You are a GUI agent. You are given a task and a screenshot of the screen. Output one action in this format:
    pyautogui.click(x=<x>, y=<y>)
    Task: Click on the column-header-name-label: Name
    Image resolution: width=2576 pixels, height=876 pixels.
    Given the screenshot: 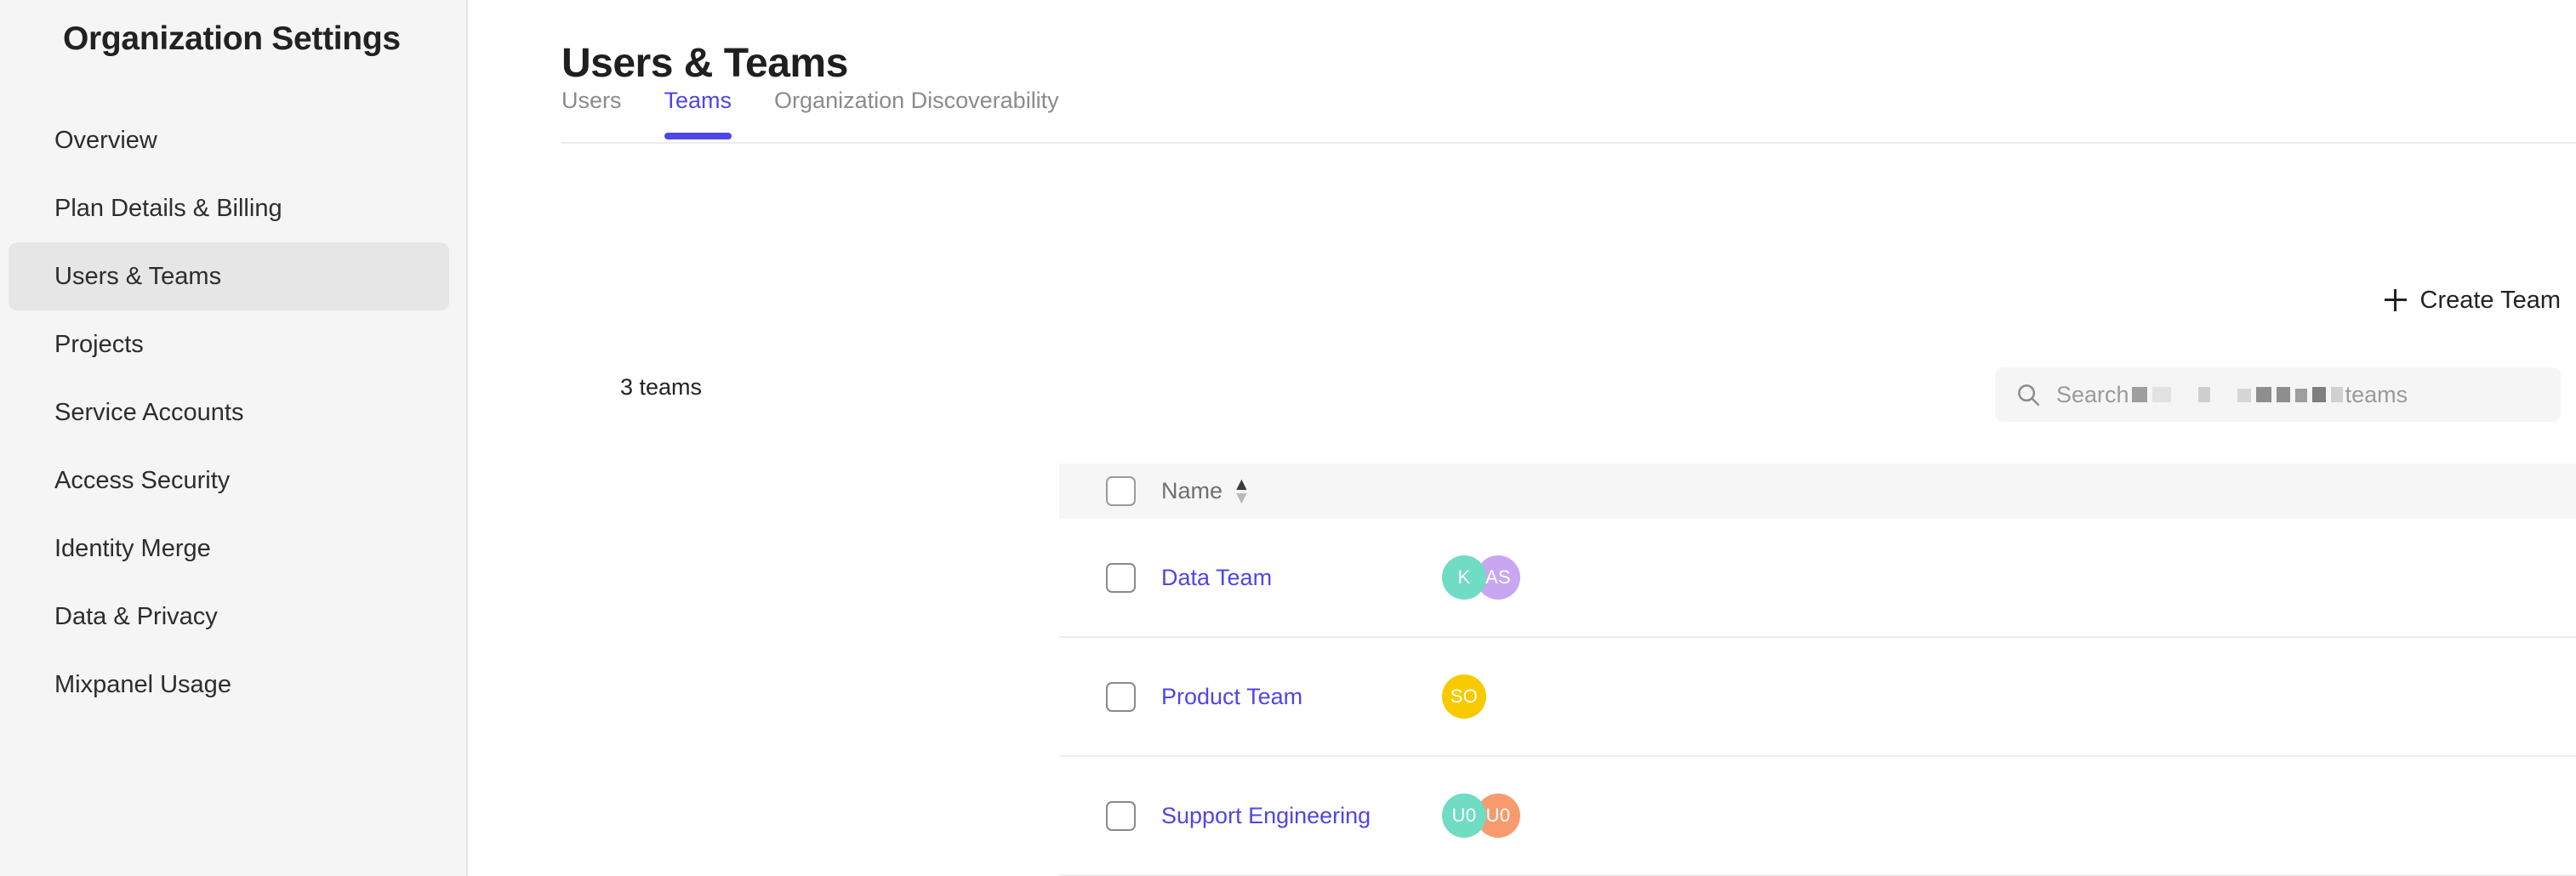 What is the action you would take?
    pyautogui.click(x=1192, y=490)
    